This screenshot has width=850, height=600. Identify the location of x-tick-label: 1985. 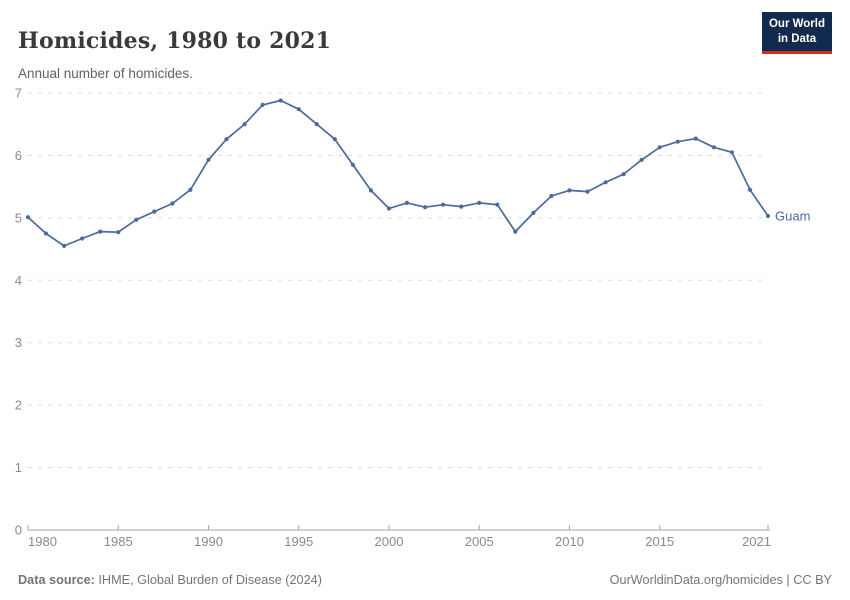
(118, 541).